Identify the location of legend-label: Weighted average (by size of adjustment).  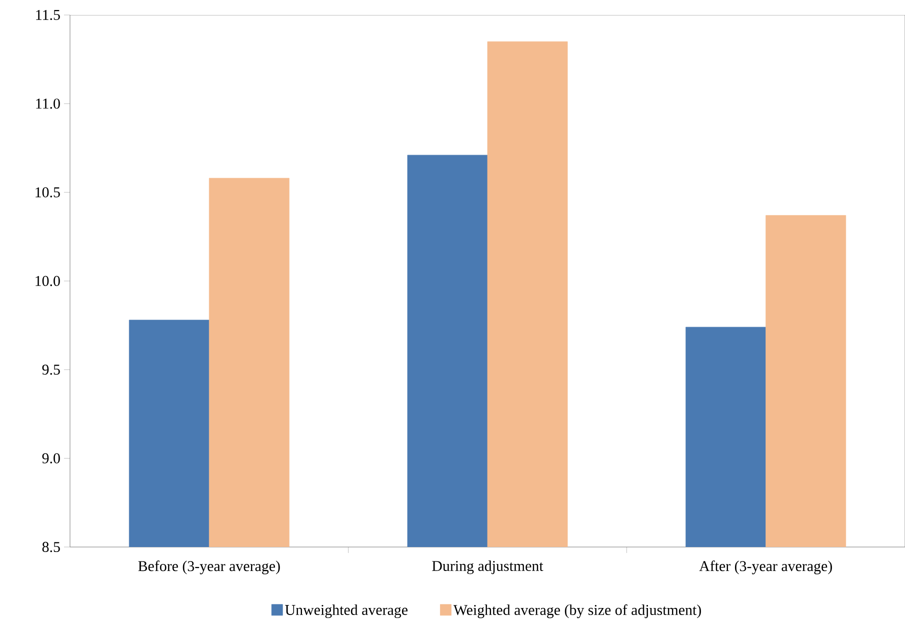
(577, 611).